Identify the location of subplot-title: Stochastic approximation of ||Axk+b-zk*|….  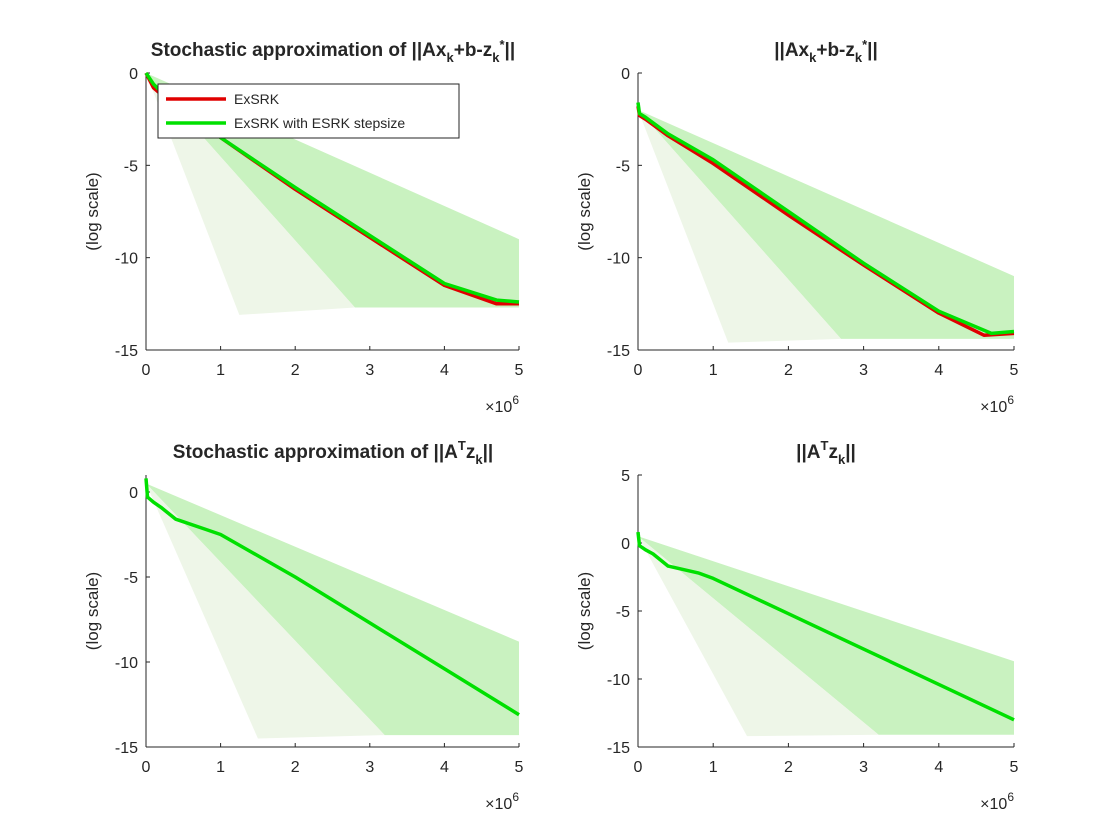
(333, 51).